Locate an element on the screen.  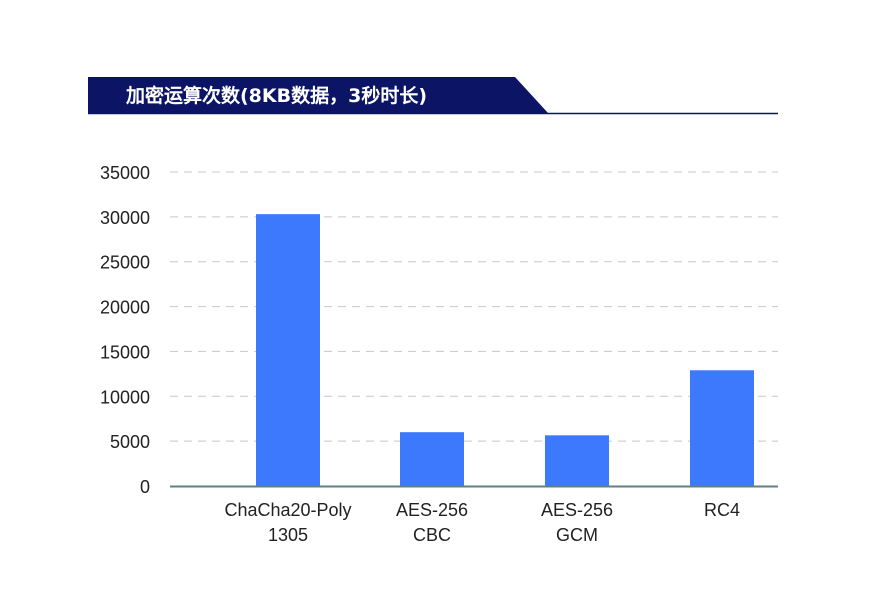
x-category-label: CBC is located at coordinates (432, 535).